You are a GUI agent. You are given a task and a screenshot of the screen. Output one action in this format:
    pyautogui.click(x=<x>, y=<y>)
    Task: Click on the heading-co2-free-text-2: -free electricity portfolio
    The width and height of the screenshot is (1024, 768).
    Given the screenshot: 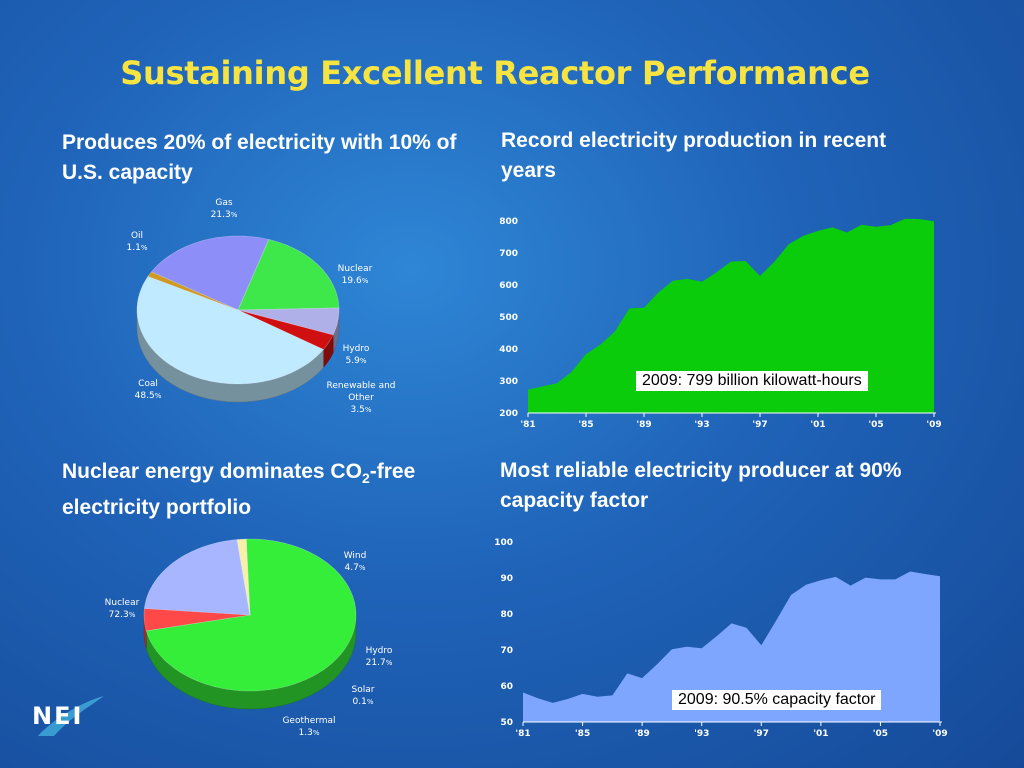 What is the action you would take?
    pyautogui.click(x=239, y=490)
    